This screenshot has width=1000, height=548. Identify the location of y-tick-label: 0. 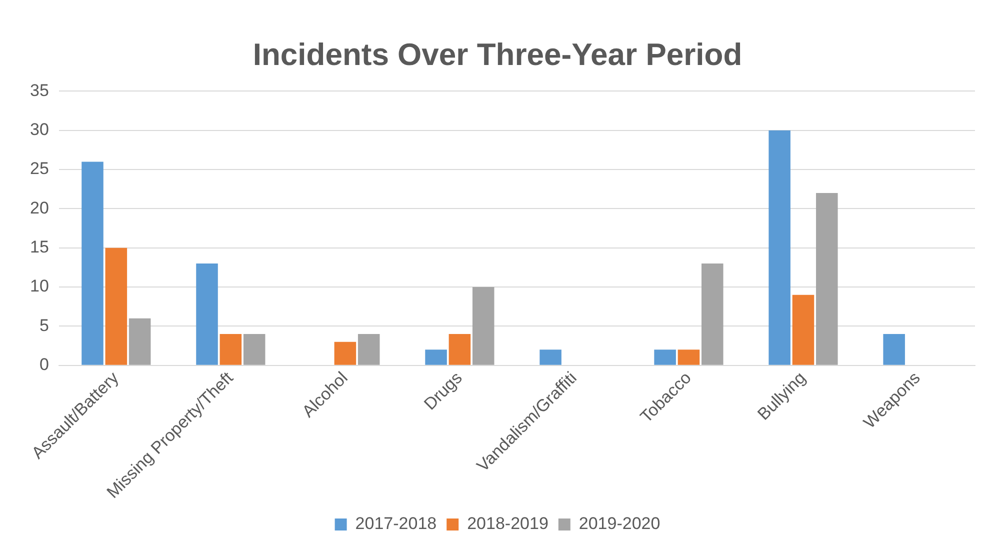
(44, 364).